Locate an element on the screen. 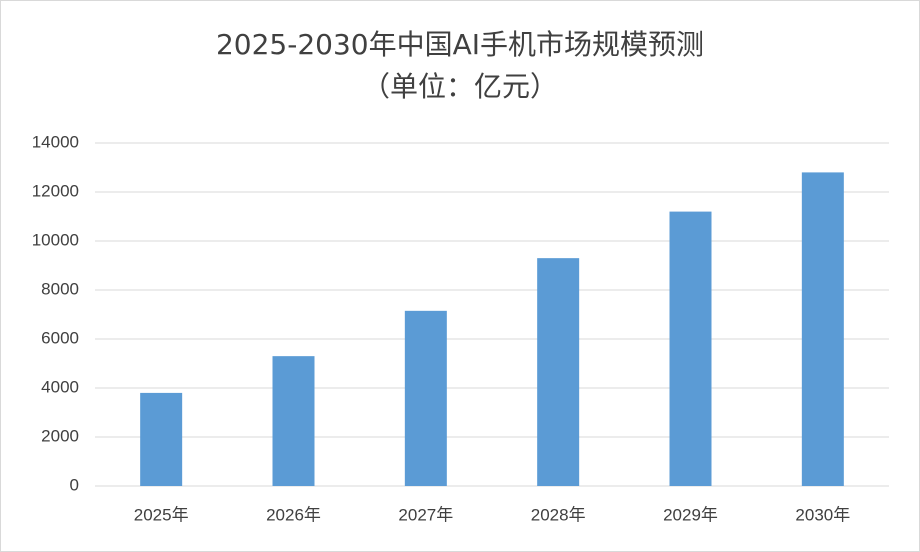 The width and height of the screenshot is (920, 552). x-tick-label: 2028年 is located at coordinates (558, 514).